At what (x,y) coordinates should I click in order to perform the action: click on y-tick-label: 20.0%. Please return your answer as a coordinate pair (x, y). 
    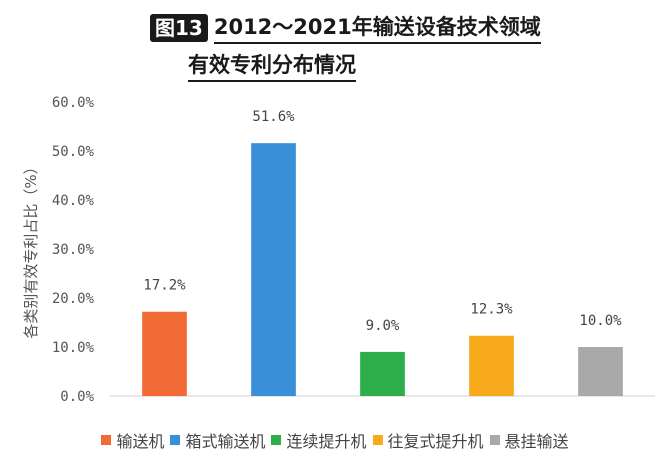
    Looking at the image, I should click on (73, 299).